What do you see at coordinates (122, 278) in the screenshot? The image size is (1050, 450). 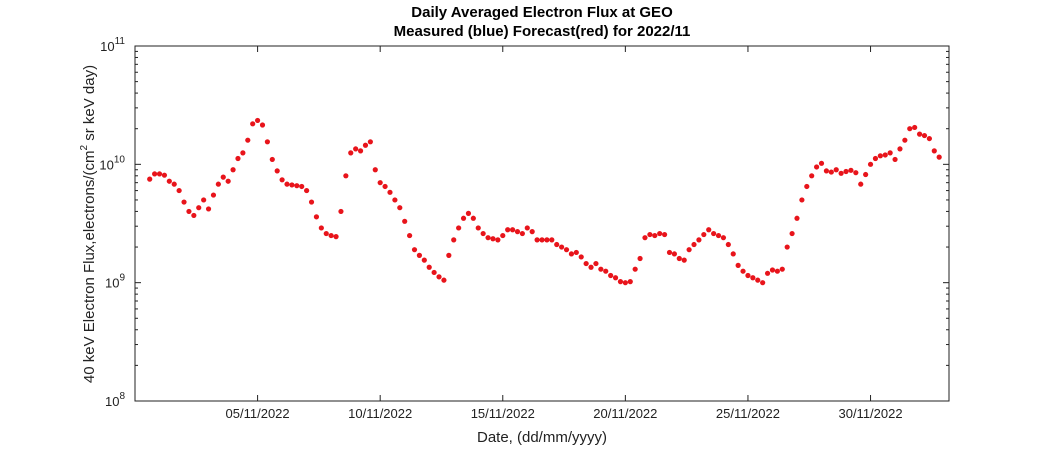 I see `y-tick-exponent: 9` at bounding box center [122, 278].